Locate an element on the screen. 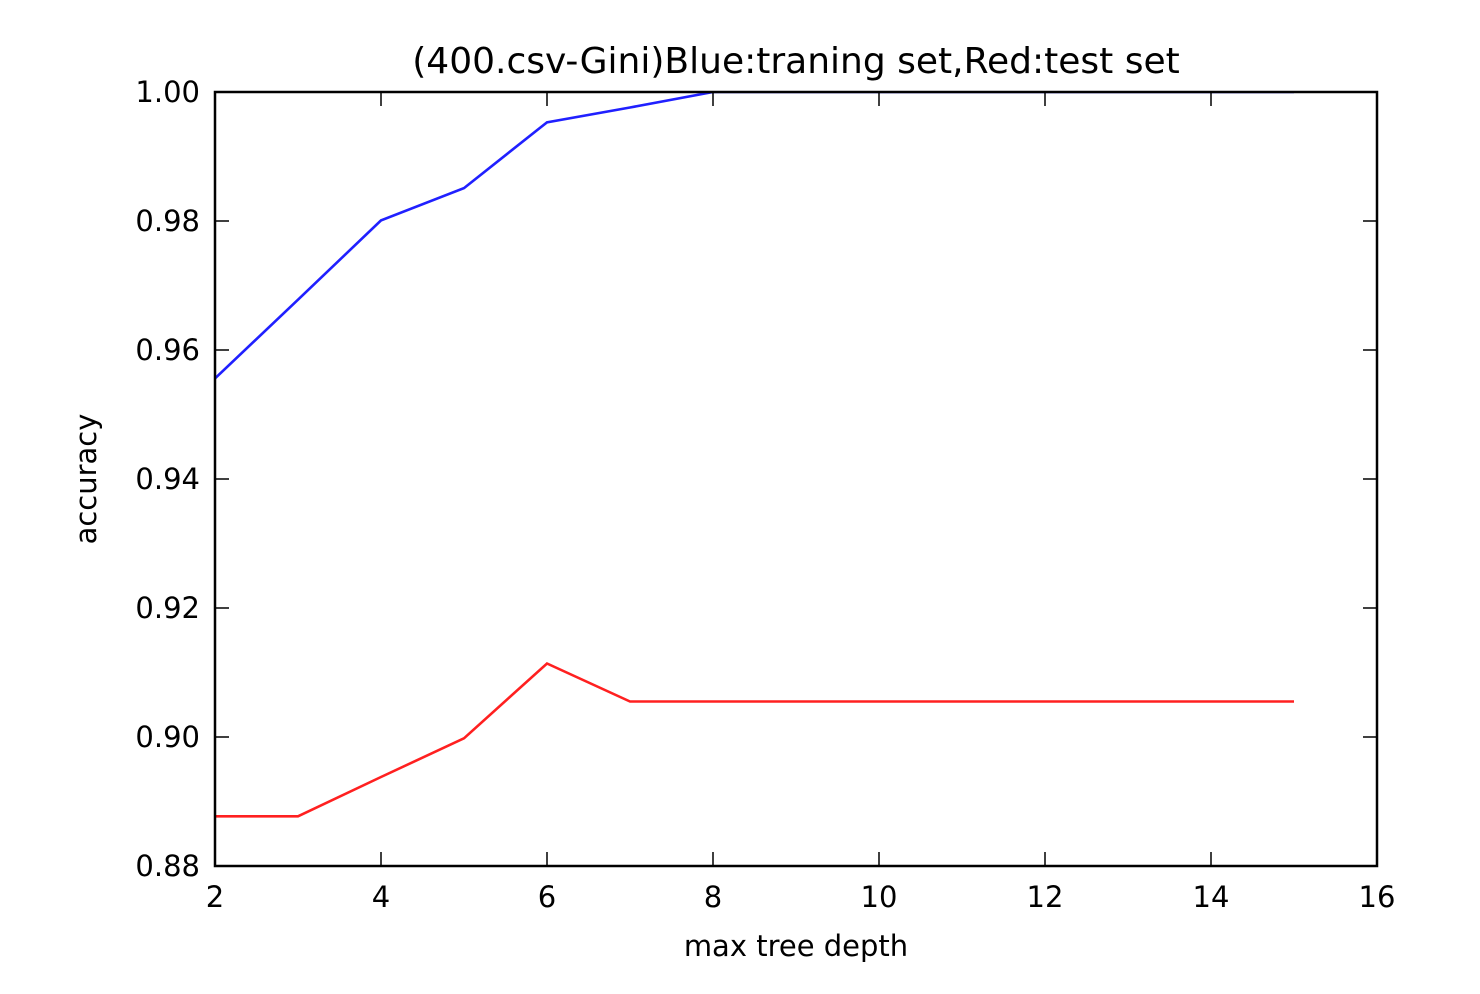  y-axis-label: accuracy is located at coordinates (86, 479).